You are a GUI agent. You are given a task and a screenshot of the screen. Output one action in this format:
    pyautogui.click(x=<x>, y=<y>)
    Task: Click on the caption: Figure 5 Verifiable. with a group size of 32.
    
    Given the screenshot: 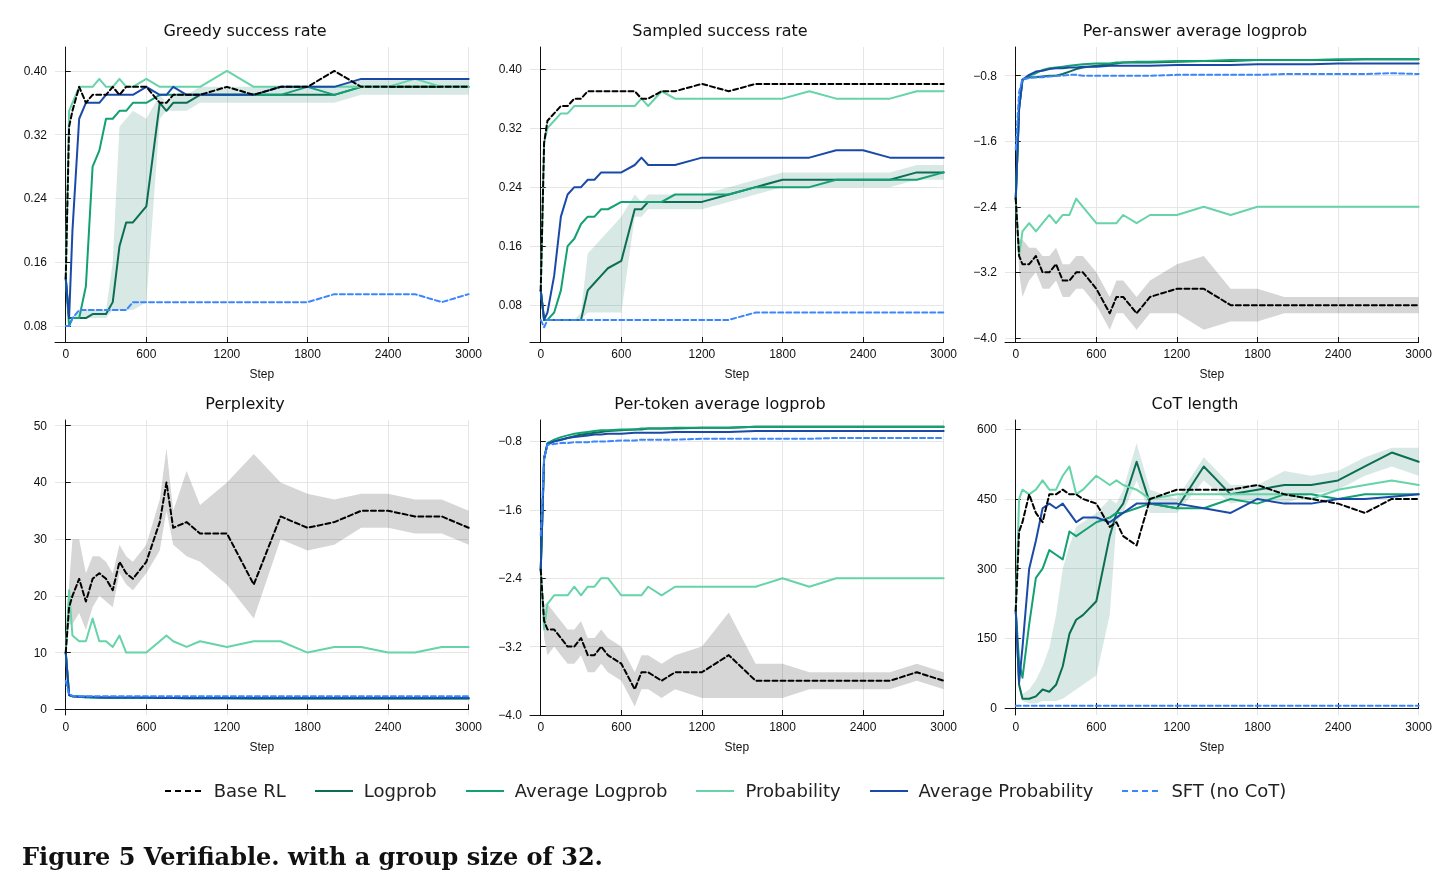 What is the action you would take?
    pyautogui.click(x=312, y=856)
    